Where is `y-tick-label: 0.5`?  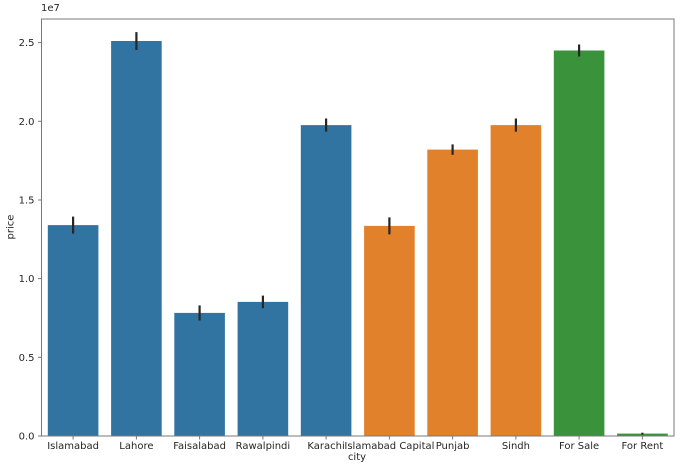 y-tick-label: 0.5 is located at coordinates (27, 358).